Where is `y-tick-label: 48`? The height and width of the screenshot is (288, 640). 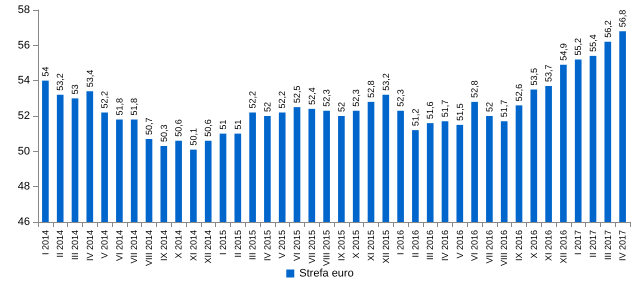
y-tick-label: 48 is located at coordinates (24, 186).